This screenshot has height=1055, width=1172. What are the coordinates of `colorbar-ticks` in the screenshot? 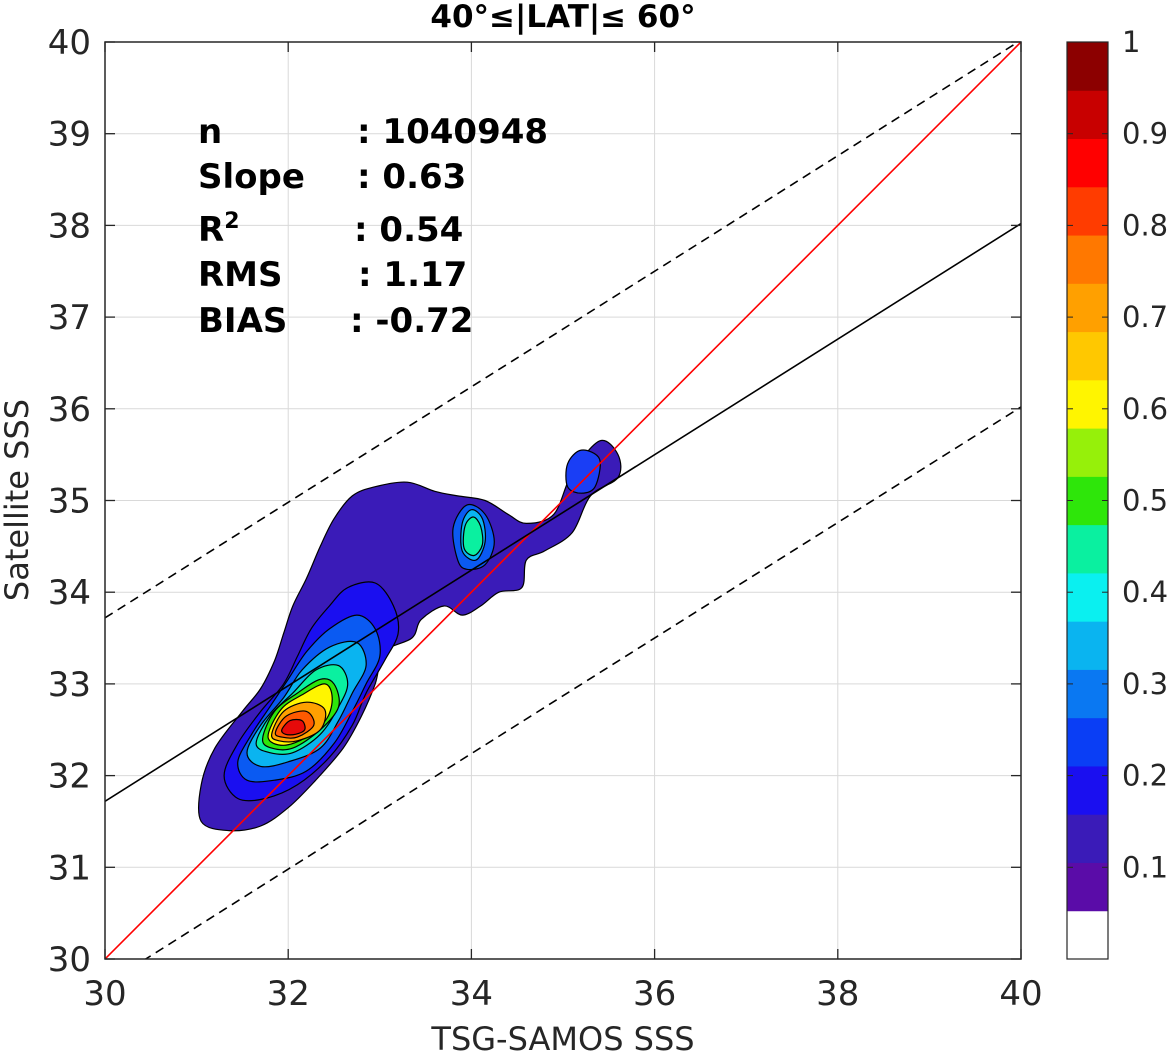 It's located at (1087, 454).